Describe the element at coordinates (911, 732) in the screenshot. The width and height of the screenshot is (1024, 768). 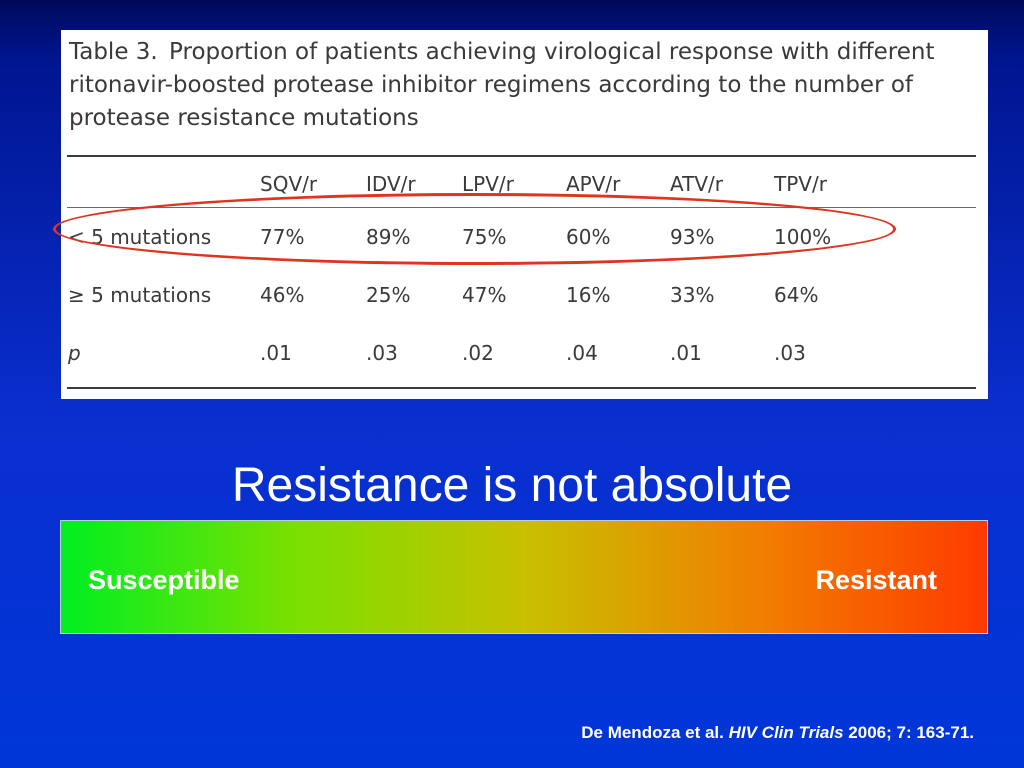
I see `citation-details: 2006; 7: 163-71.` at that location.